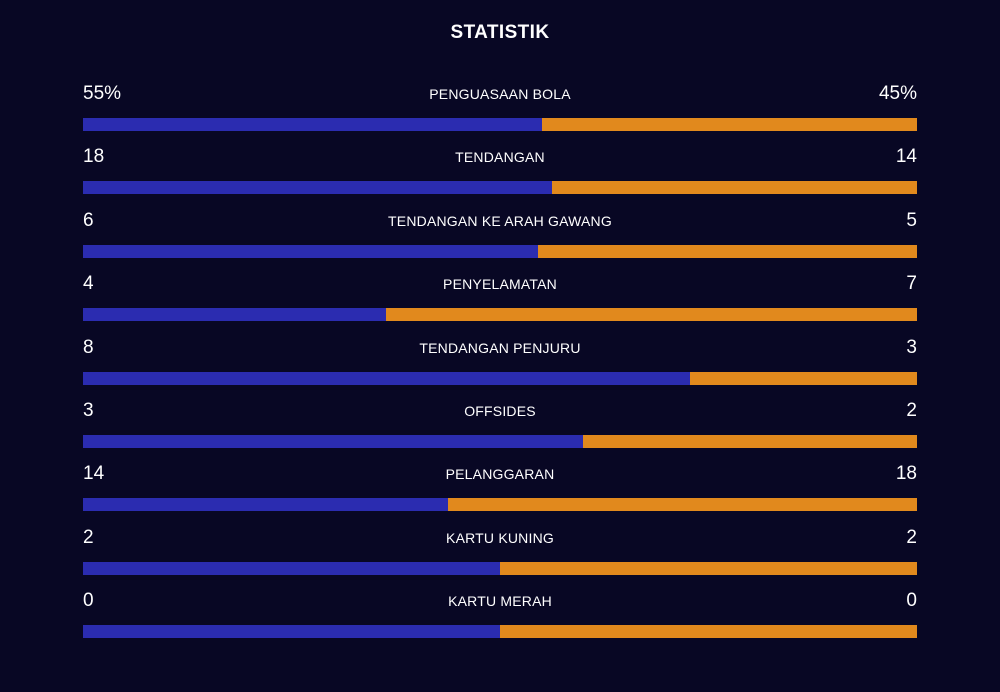 The width and height of the screenshot is (1000, 692). Describe the element at coordinates (500, 111) in the screenshot. I see `stat-row-possession: 55% PENGUASAAN BOLA 45%` at that location.